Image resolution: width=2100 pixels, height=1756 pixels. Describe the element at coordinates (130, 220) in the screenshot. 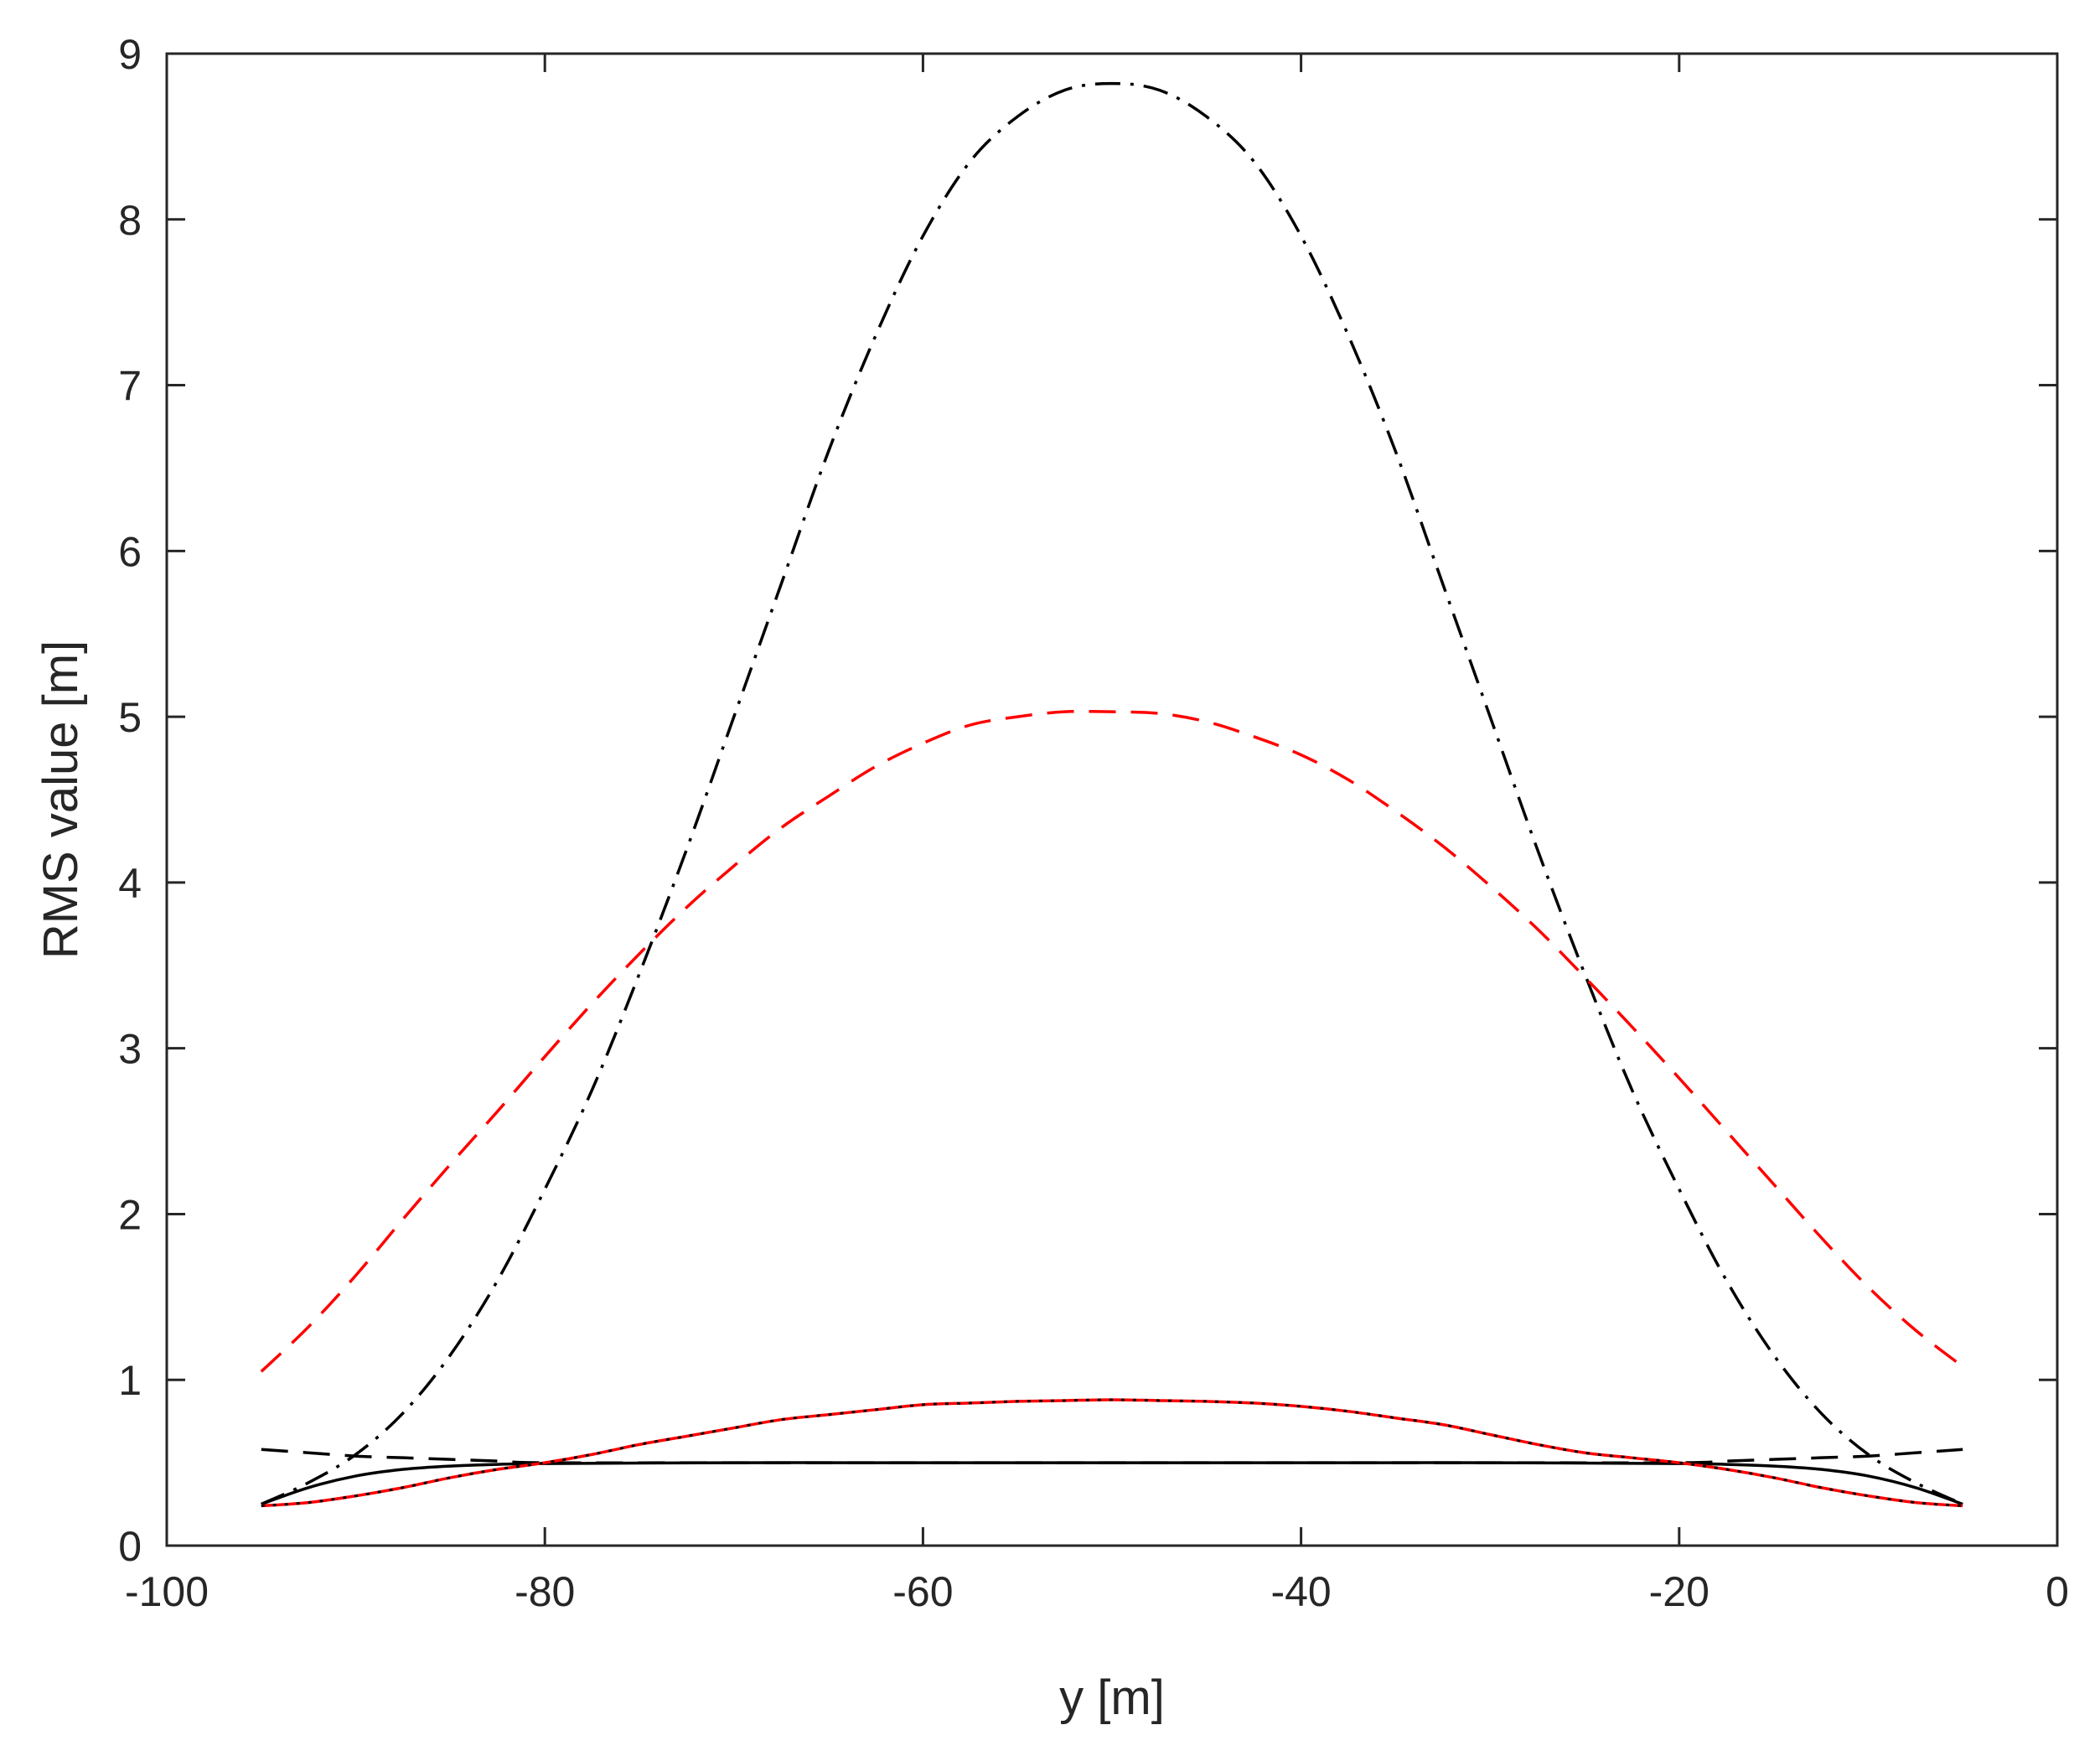

I see `y-tick-label: 8` at that location.